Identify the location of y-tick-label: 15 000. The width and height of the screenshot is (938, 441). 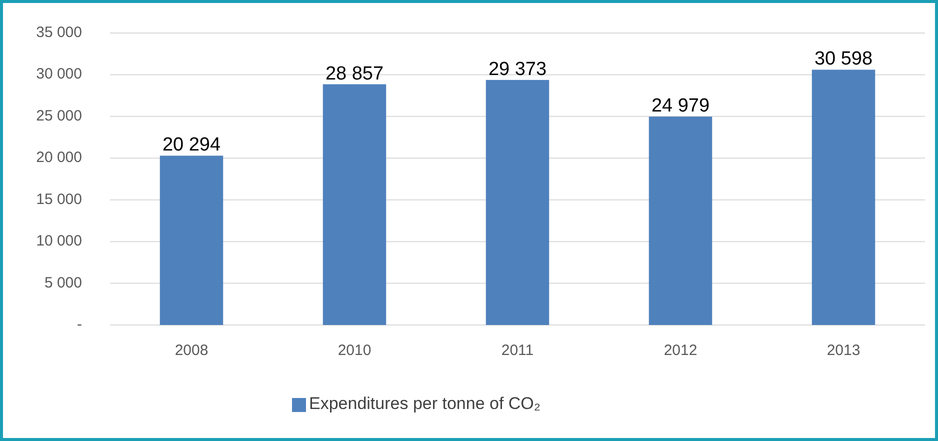
(59, 199).